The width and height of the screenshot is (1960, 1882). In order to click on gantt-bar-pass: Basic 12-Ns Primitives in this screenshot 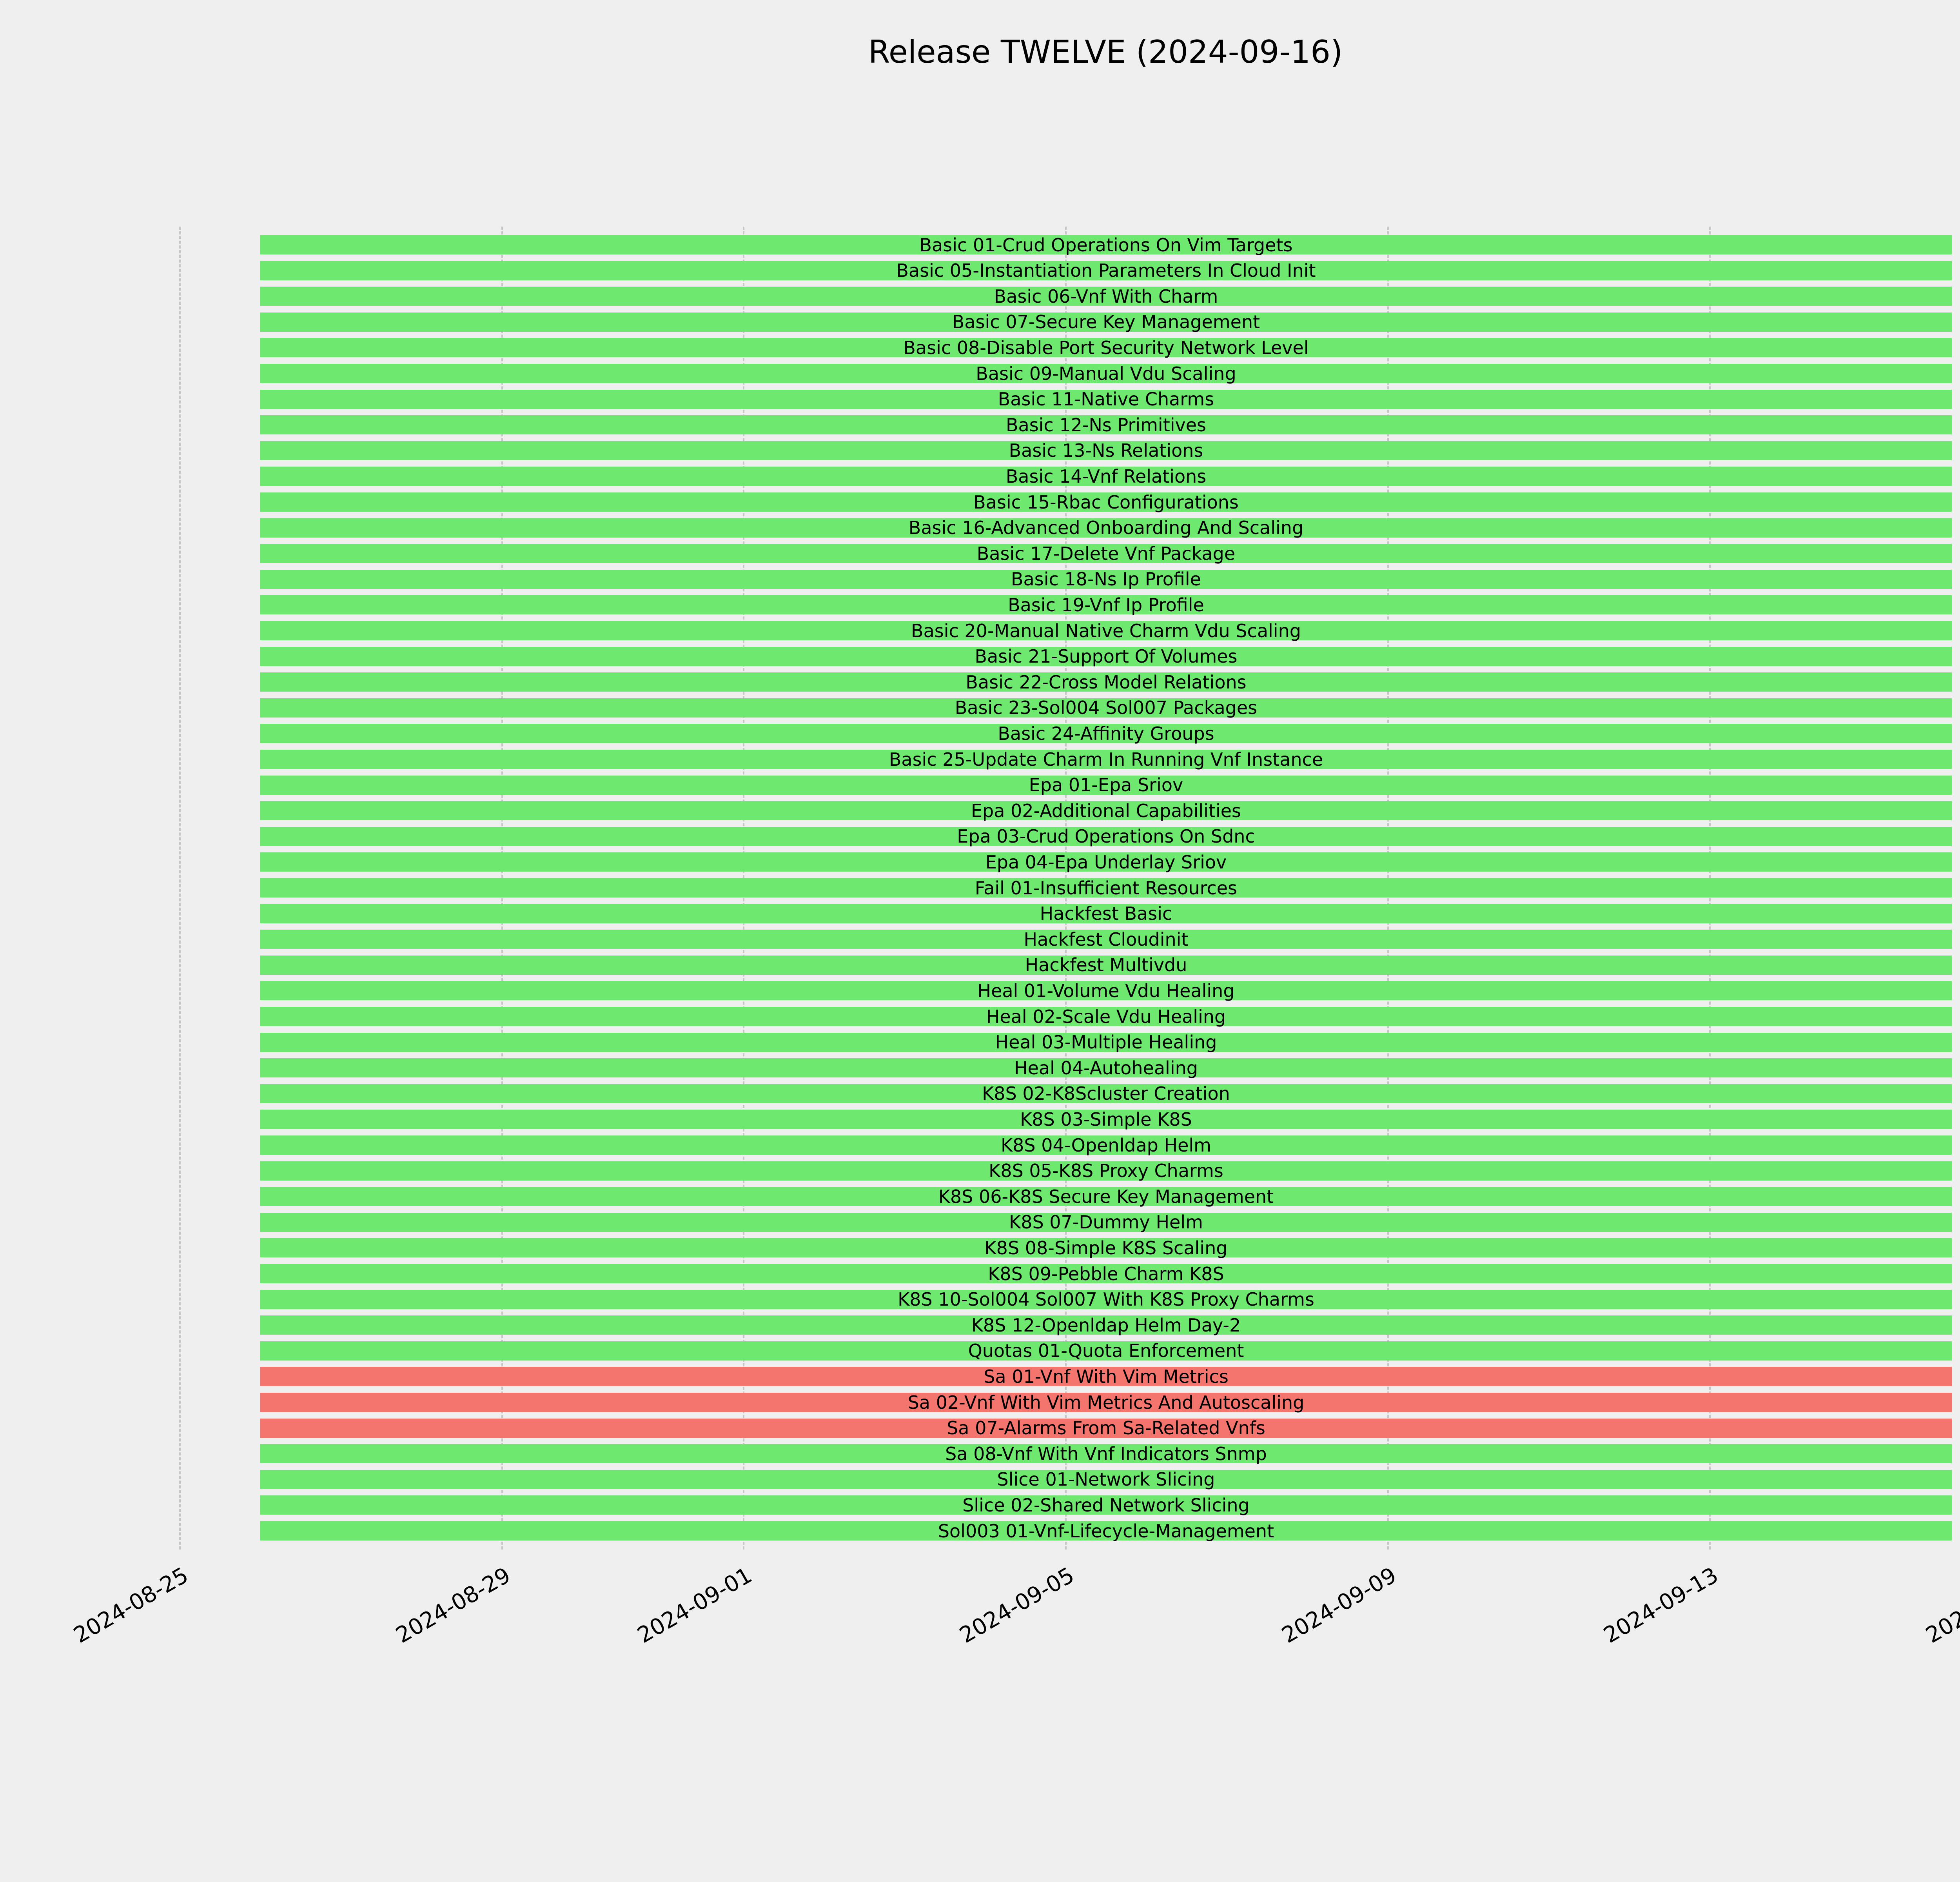, I will do `click(1106, 425)`.